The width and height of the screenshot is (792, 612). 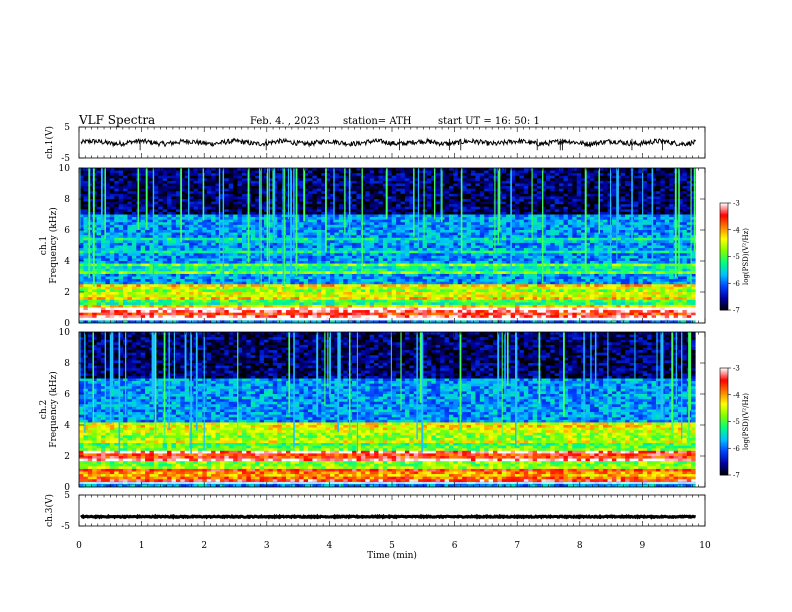 What do you see at coordinates (79, 546) in the screenshot?
I see `x-tick-label: 0` at bounding box center [79, 546].